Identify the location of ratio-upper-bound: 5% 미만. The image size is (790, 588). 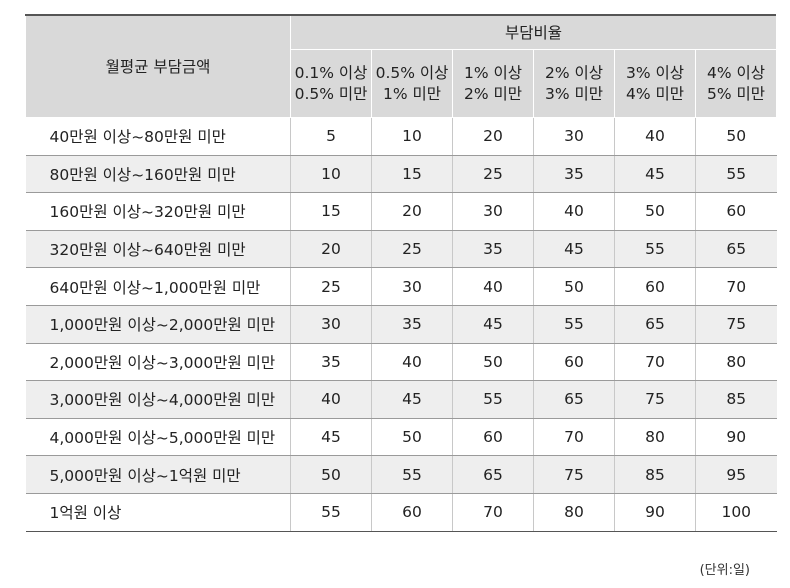
(736, 93).